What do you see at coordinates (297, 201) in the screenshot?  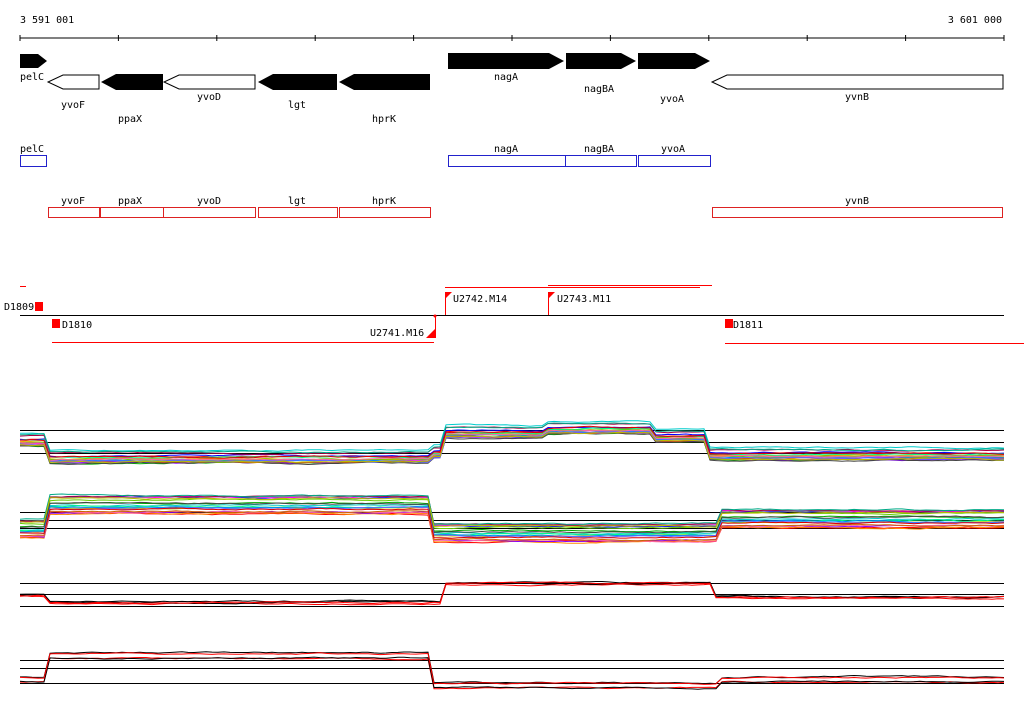 I see `transcript-label-lgt: lgt` at bounding box center [297, 201].